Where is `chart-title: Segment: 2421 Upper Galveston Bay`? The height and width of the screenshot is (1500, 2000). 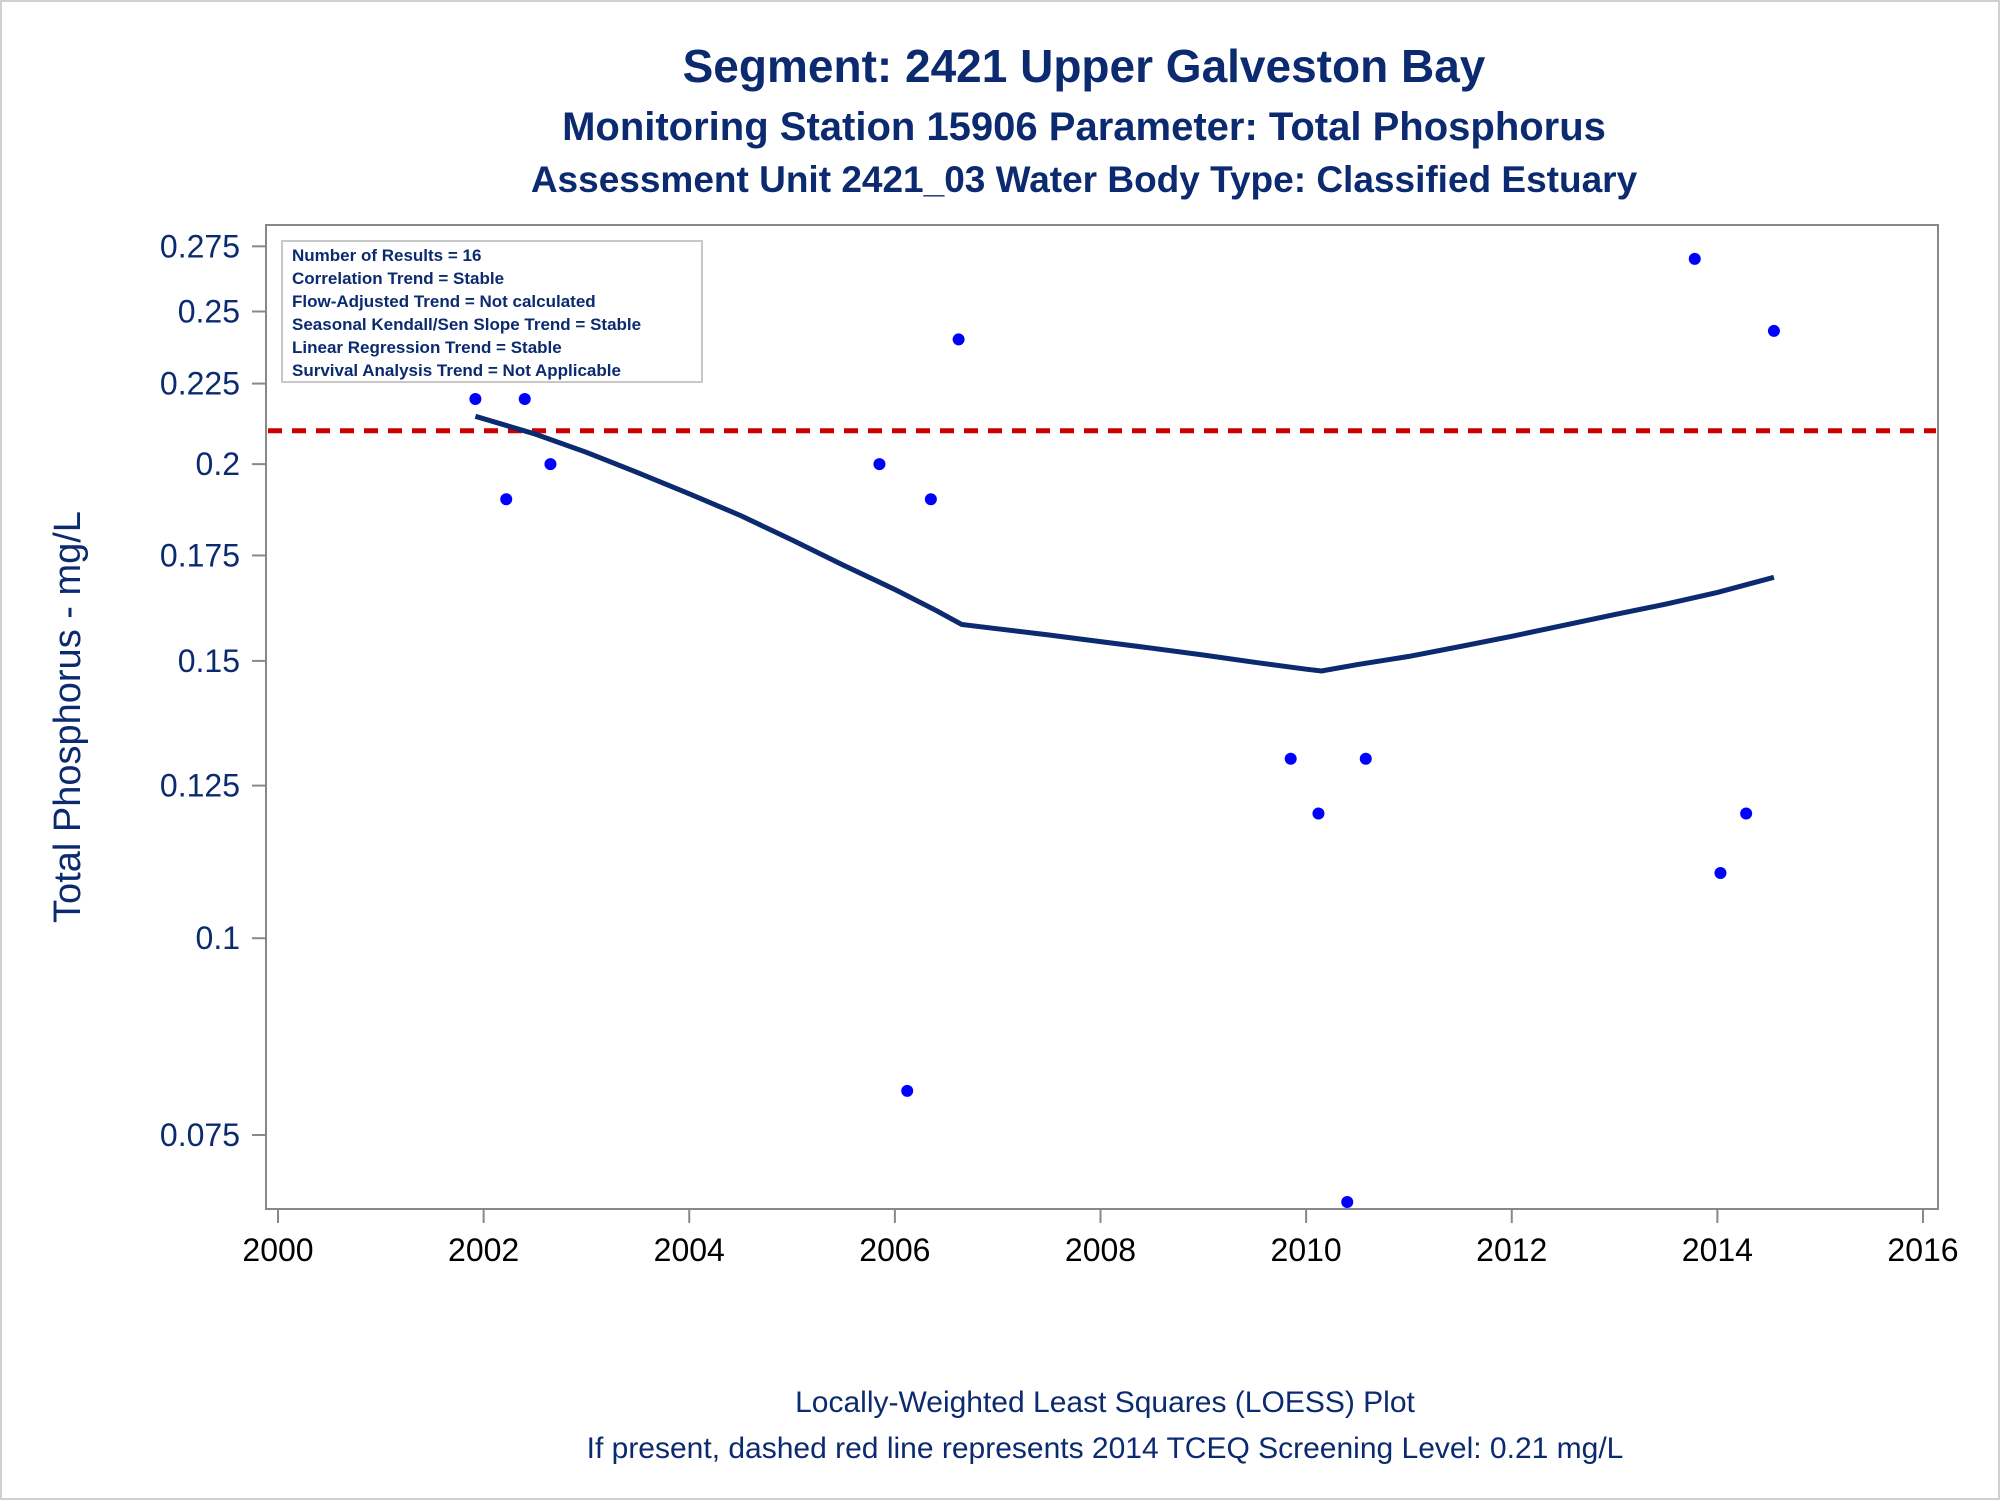 chart-title: Segment: 2421 Upper Galveston Bay is located at coordinates (1084, 66).